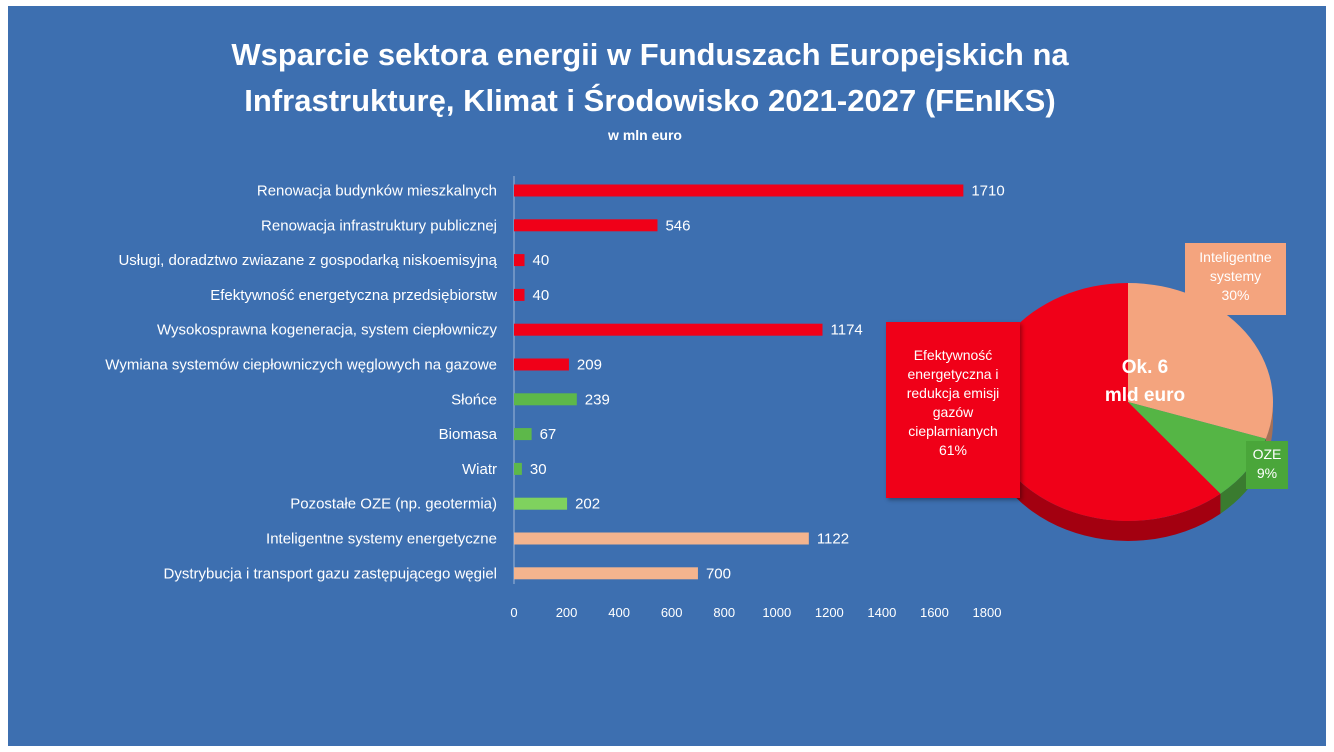  Describe the element at coordinates (1235, 295) in the screenshot. I see `pie-label-percent: 30%` at that location.